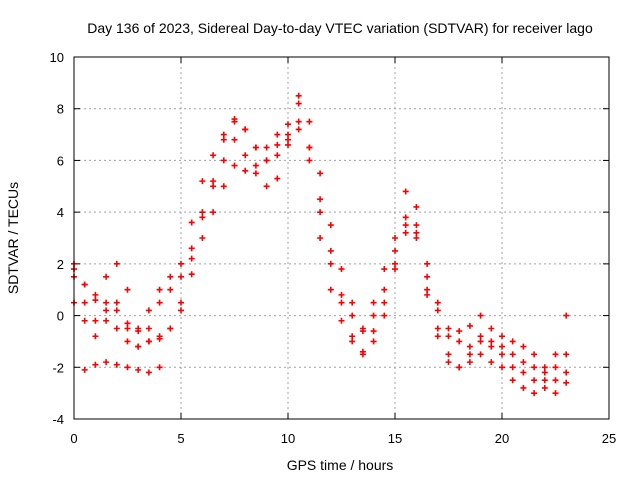  What do you see at coordinates (60, 109) in the screenshot?
I see `y-tick-label: 8` at bounding box center [60, 109].